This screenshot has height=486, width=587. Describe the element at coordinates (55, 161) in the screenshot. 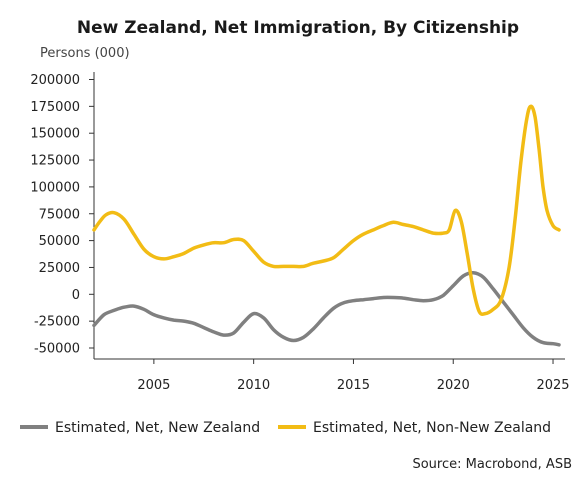

I see `y-tick-label: 125000` at that location.